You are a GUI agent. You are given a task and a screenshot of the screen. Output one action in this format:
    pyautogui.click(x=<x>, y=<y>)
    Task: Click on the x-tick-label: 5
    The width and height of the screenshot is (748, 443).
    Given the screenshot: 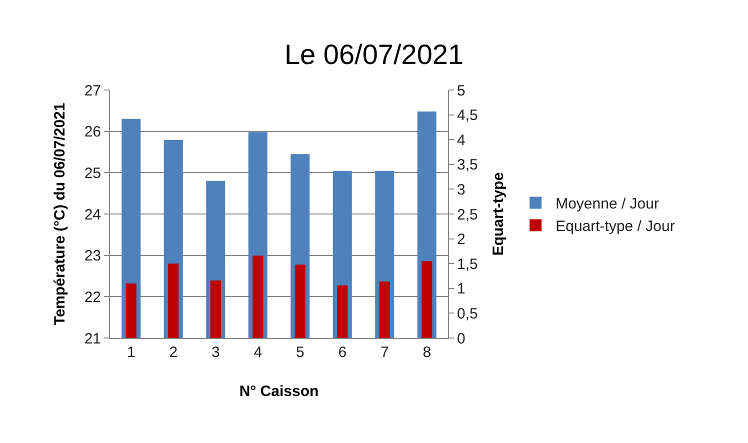 What is the action you would take?
    pyautogui.click(x=300, y=352)
    